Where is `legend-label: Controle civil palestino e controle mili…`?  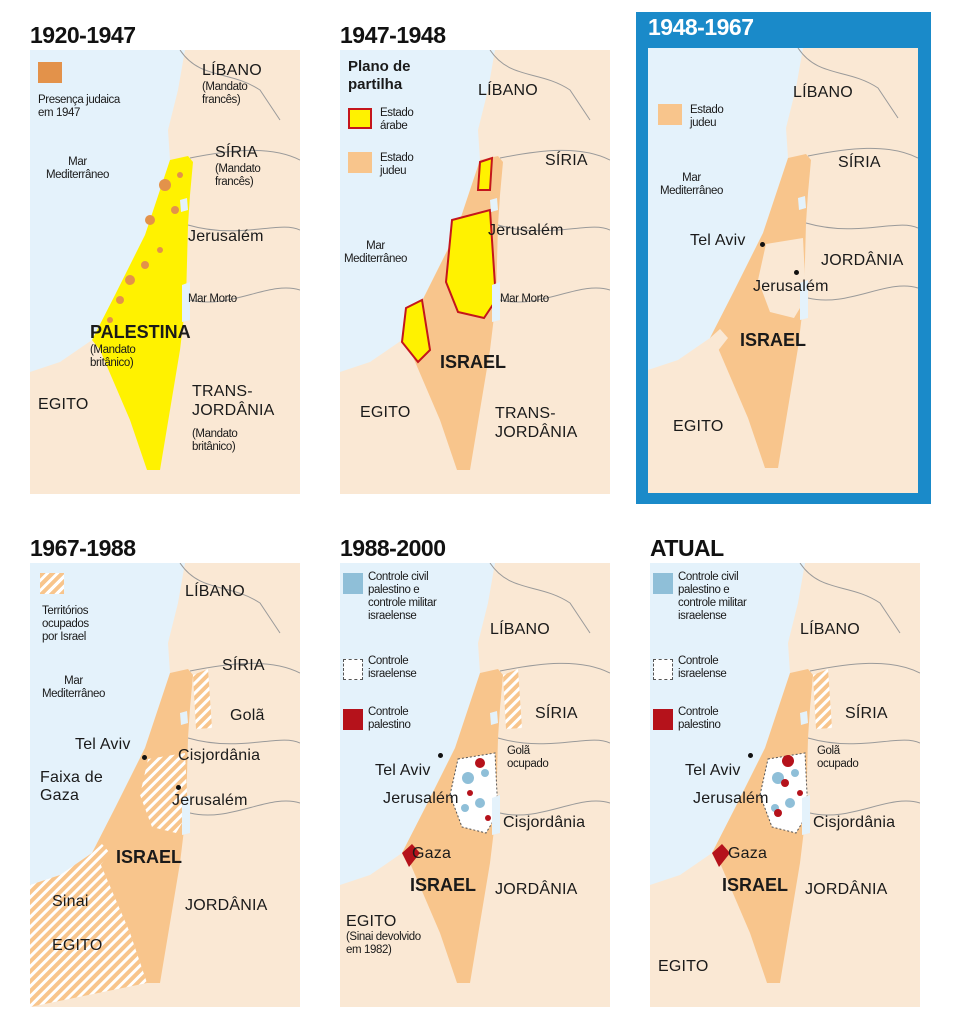 legend-label: Controle civil palestino e controle mili… is located at coordinates (402, 596).